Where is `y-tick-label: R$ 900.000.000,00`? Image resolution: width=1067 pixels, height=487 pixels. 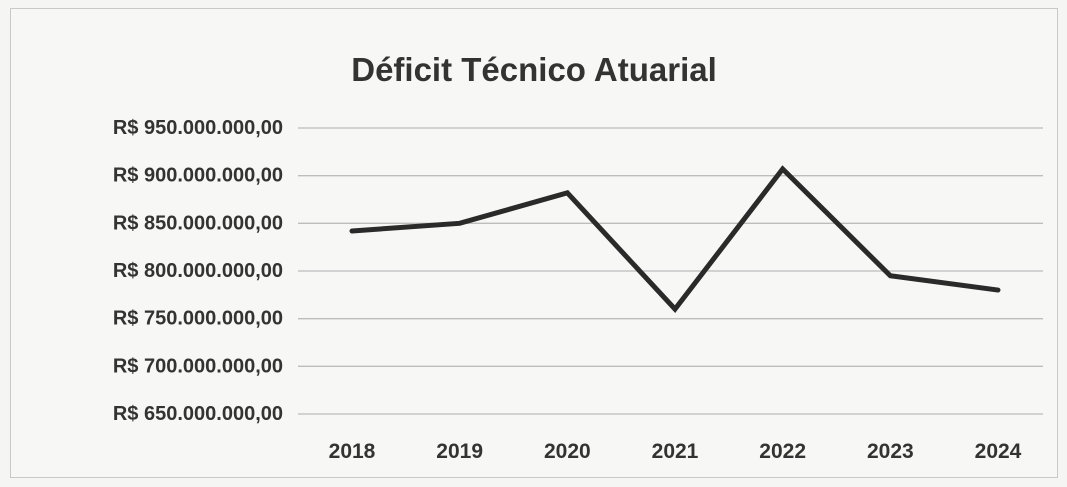 y-tick-label: R$ 900.000.000,00 is located at coordinates (198, 176).